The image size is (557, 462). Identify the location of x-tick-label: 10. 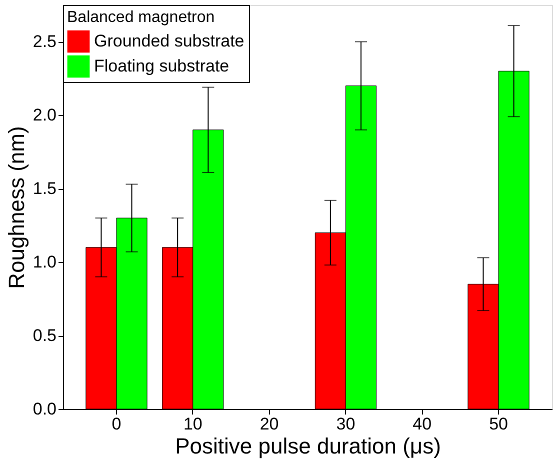
(192, 424).